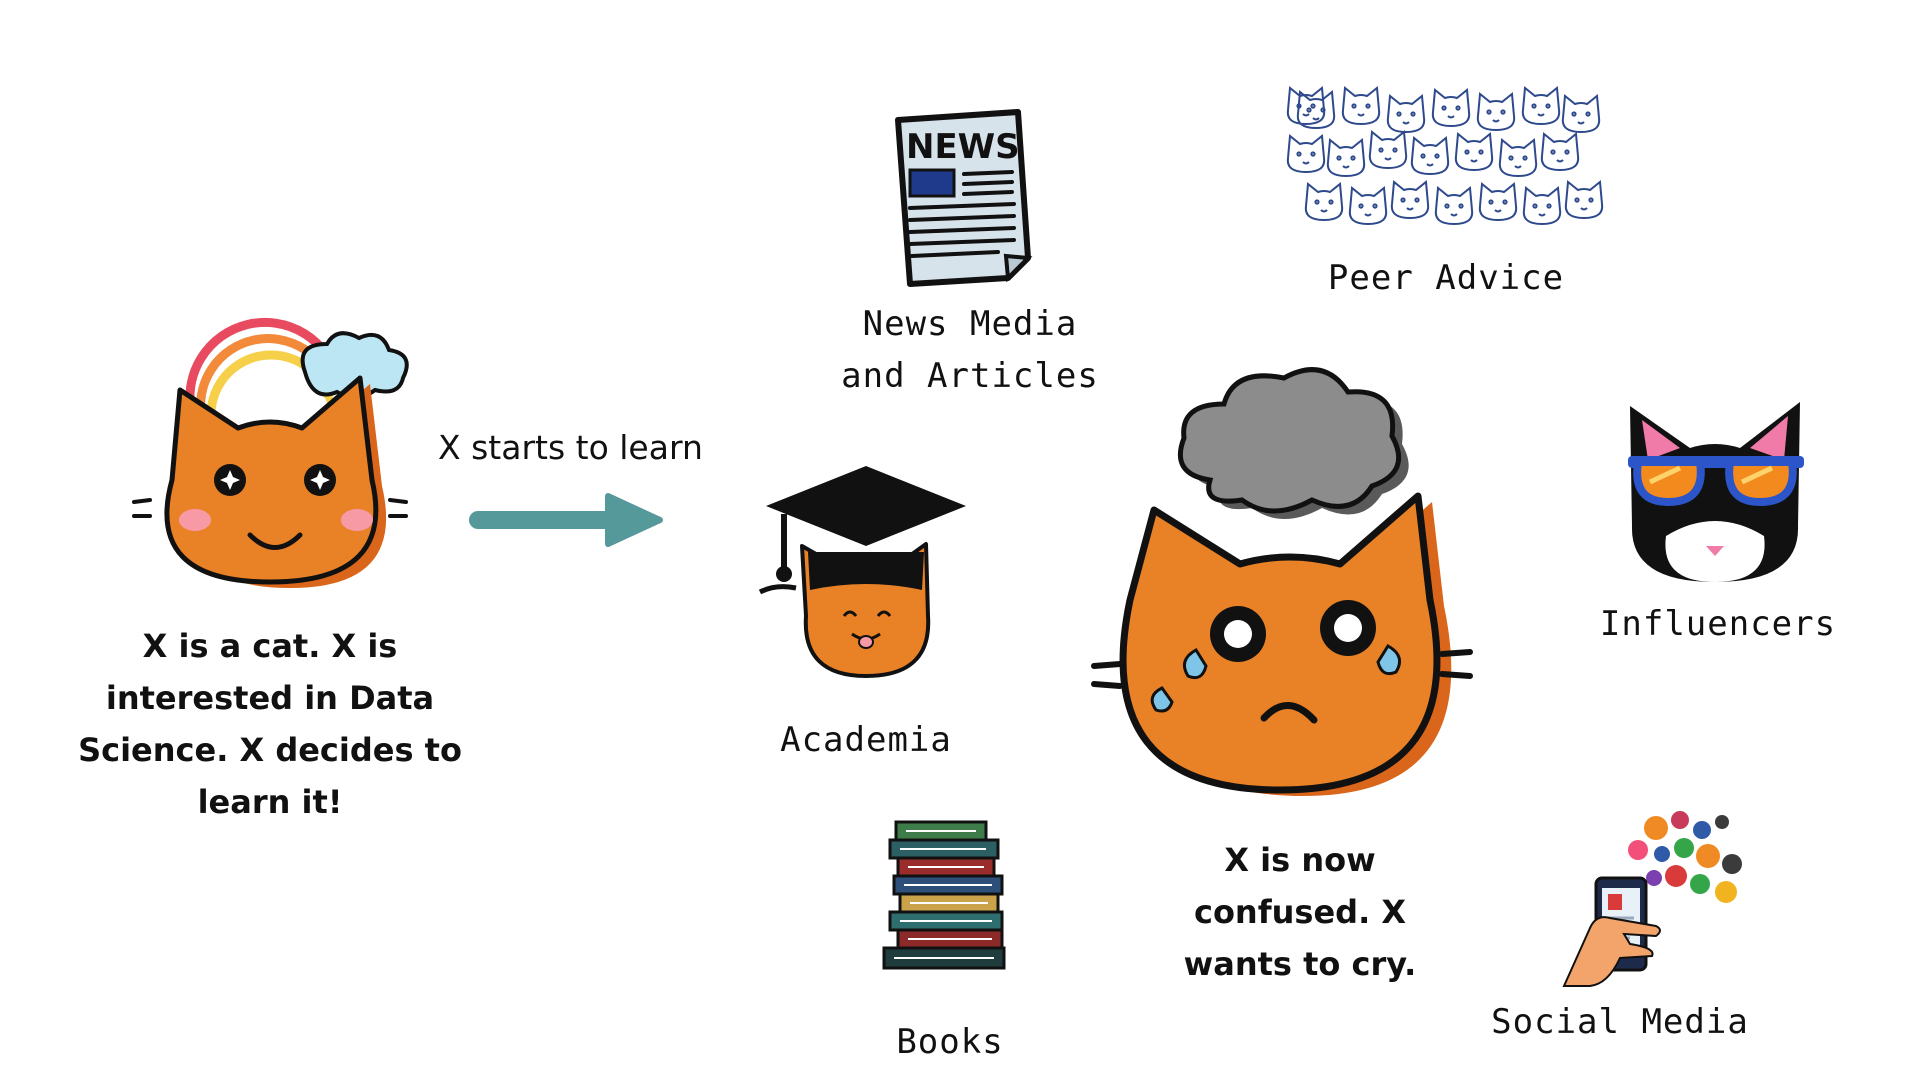 The height and width of the screenshot is (1080, 1920). I want to click on start-caption-line: Science. X decides to, so click(270, 750).